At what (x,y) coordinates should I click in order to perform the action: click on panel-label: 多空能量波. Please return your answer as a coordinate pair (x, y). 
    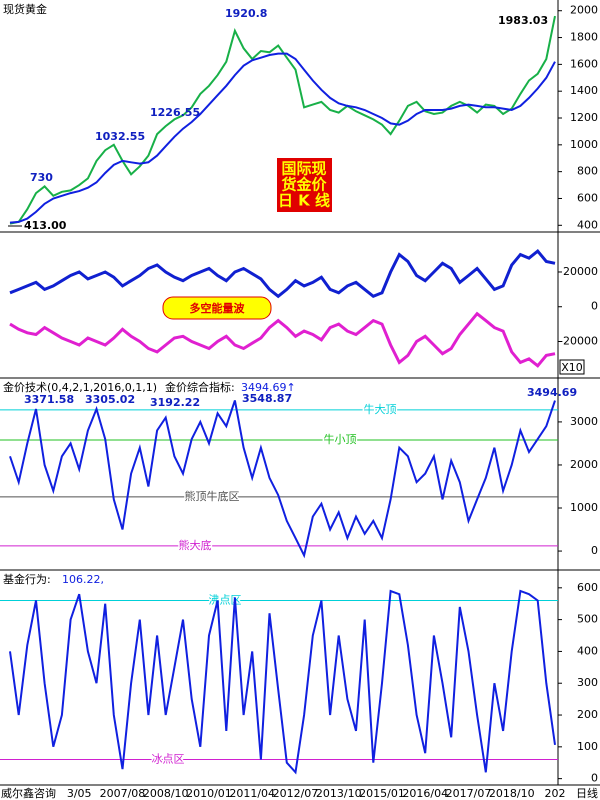
    Looking at the image, I should click on (218, 308).